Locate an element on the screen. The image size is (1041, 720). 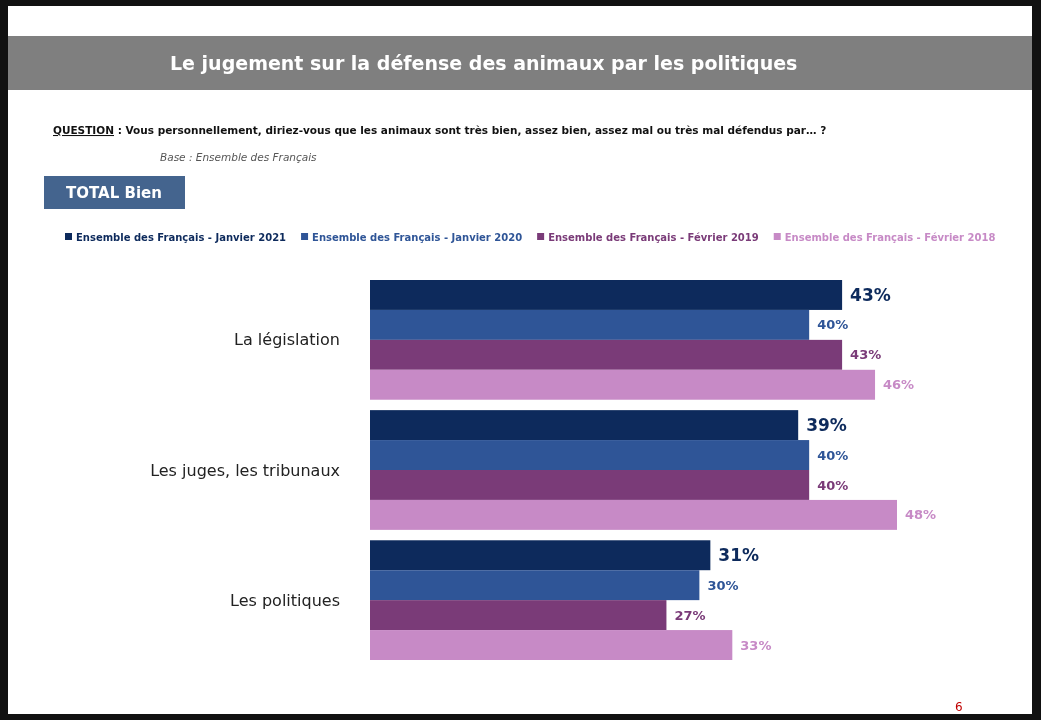
legend-label: Ensemble des Français - Février 2018 is located at coordinates (890, 237).